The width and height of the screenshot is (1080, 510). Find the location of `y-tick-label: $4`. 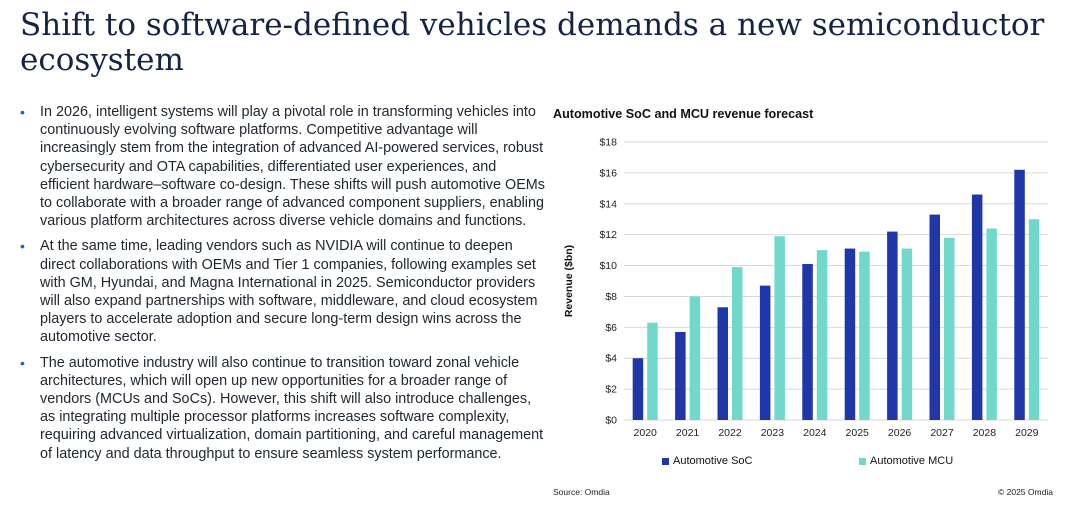

y-tick-label: $4 is located at coordinates (611, 359).